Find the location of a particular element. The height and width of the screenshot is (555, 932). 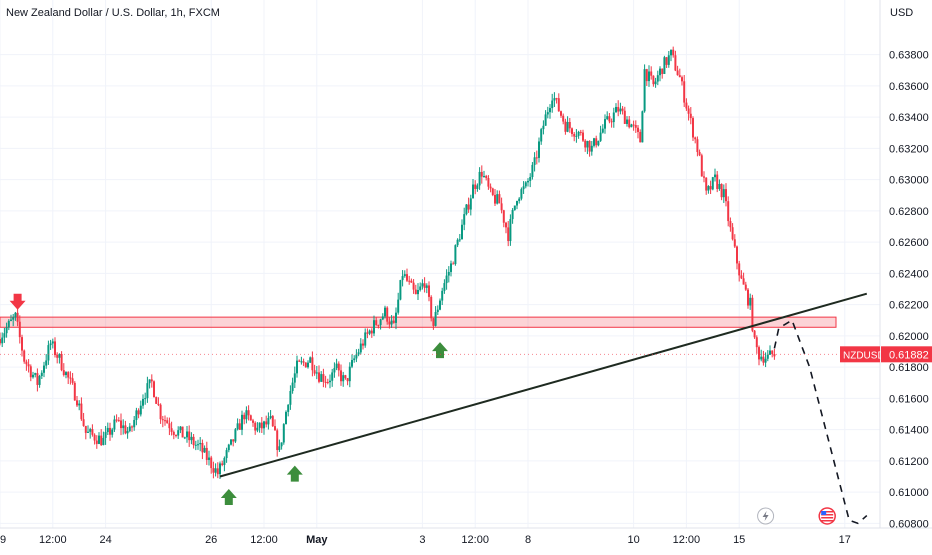

x-axis: 19 12:00 24 26 12:00 May 3 12:00 8 10 12:00 15 17 is located at coordinates (466, 536).